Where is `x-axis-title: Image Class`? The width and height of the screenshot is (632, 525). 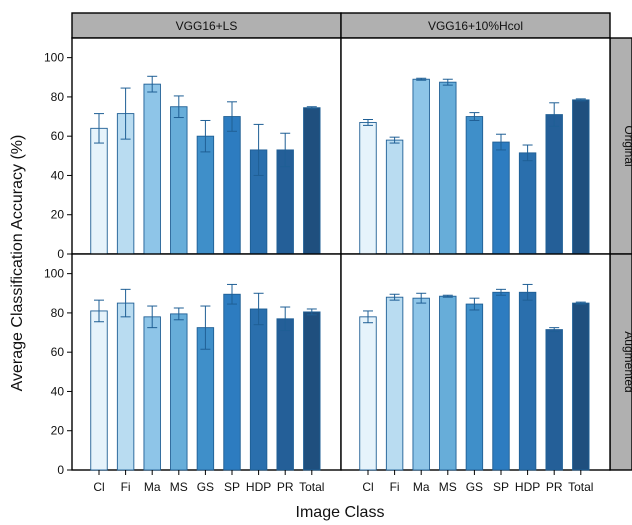 x-axis-title: Image Class is located at coordinates (340, 512).